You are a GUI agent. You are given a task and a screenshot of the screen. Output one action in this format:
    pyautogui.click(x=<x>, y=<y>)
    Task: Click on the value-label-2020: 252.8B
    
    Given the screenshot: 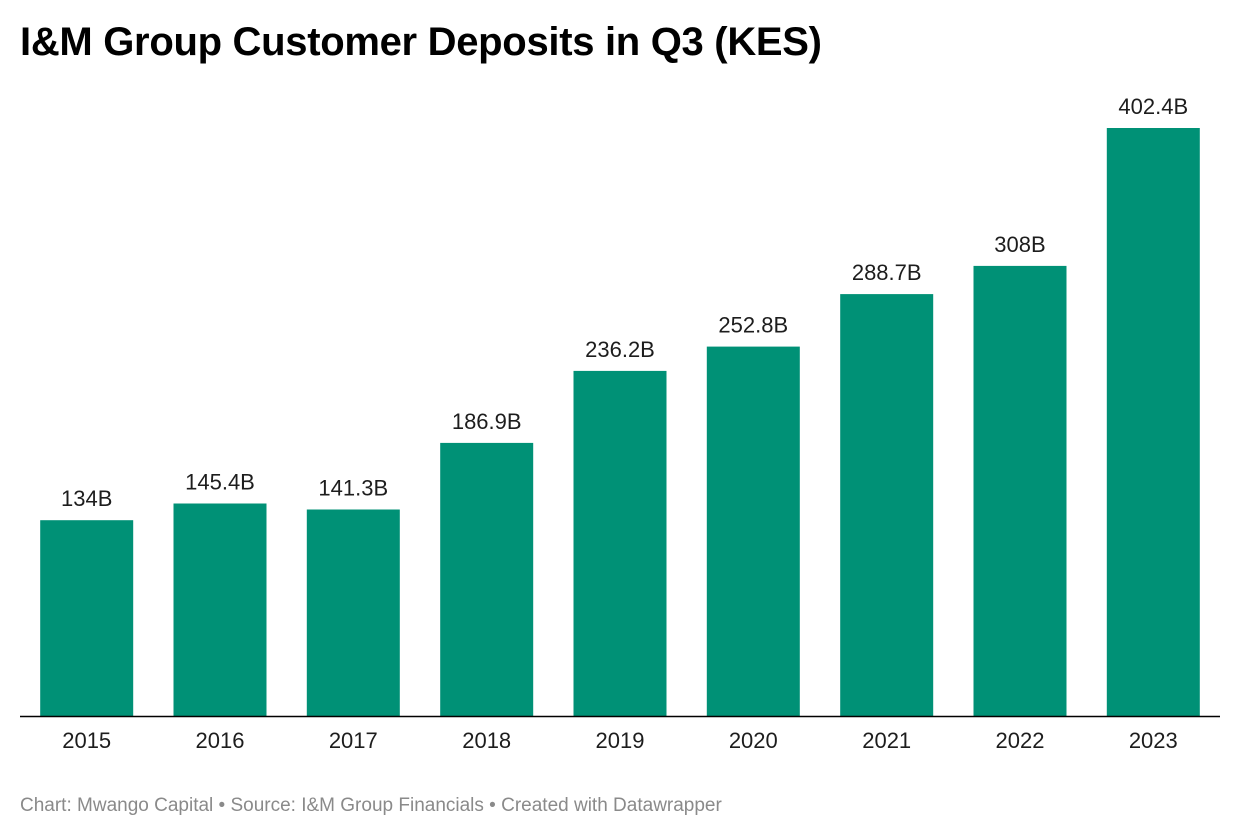 What is the action you would take?
    pyautogui.click(x=753, y=325)
    